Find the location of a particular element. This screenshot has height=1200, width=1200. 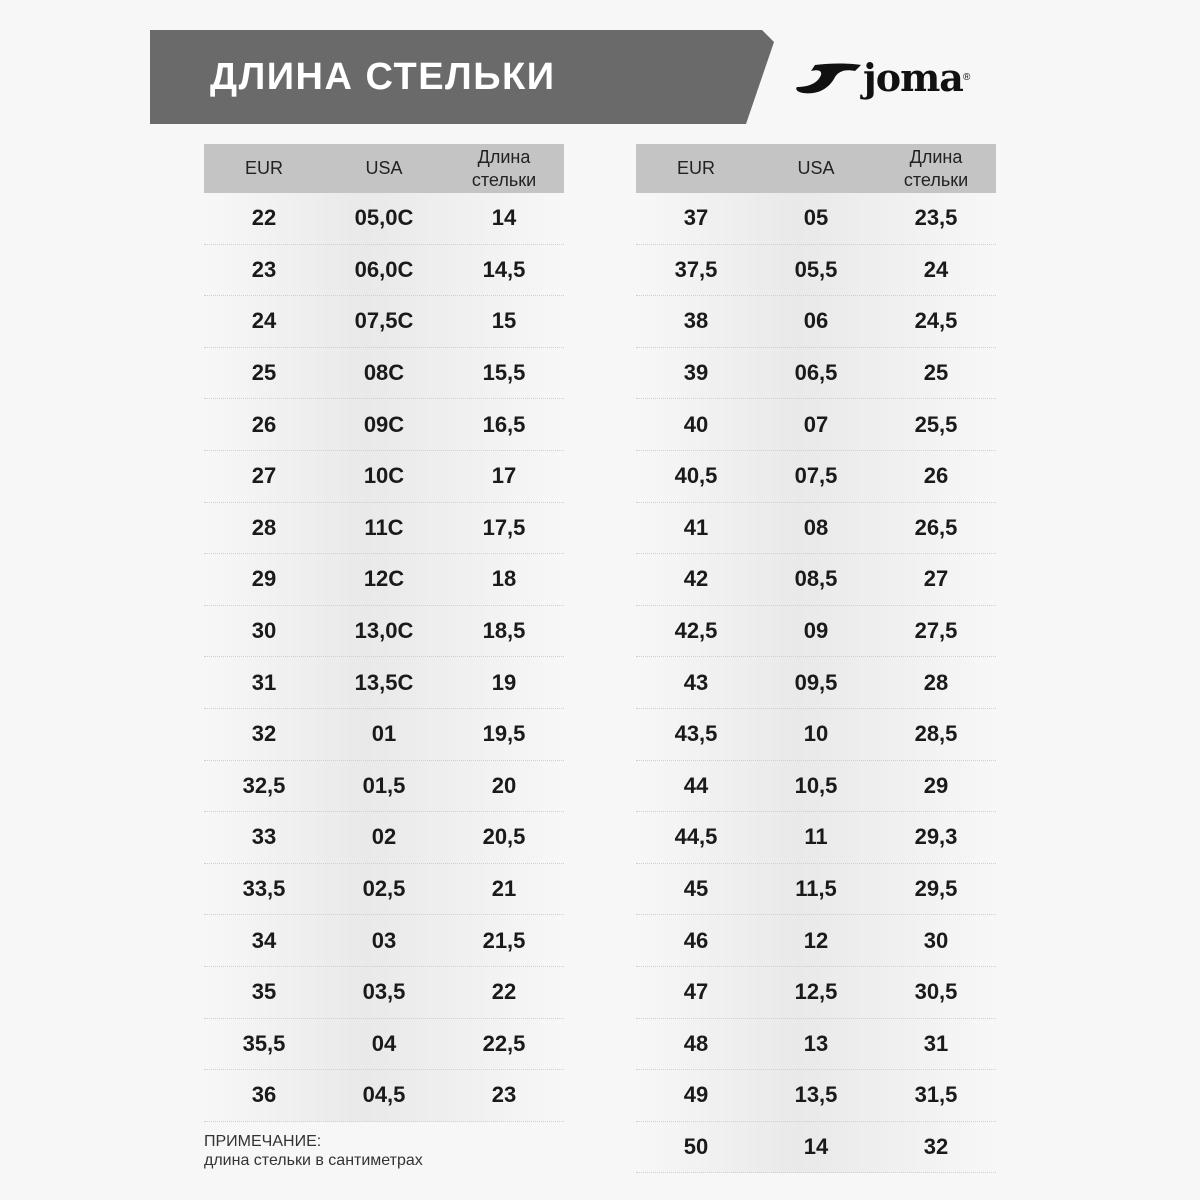

table-row: 40 07 25,5 is located at coordinates (816, 425).